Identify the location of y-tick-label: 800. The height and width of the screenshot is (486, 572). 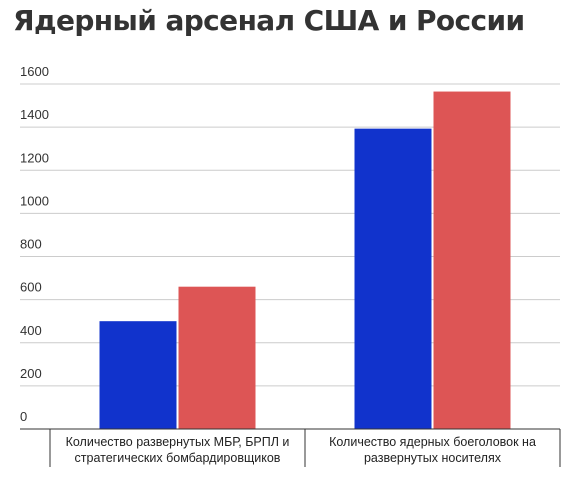
(31, 244).